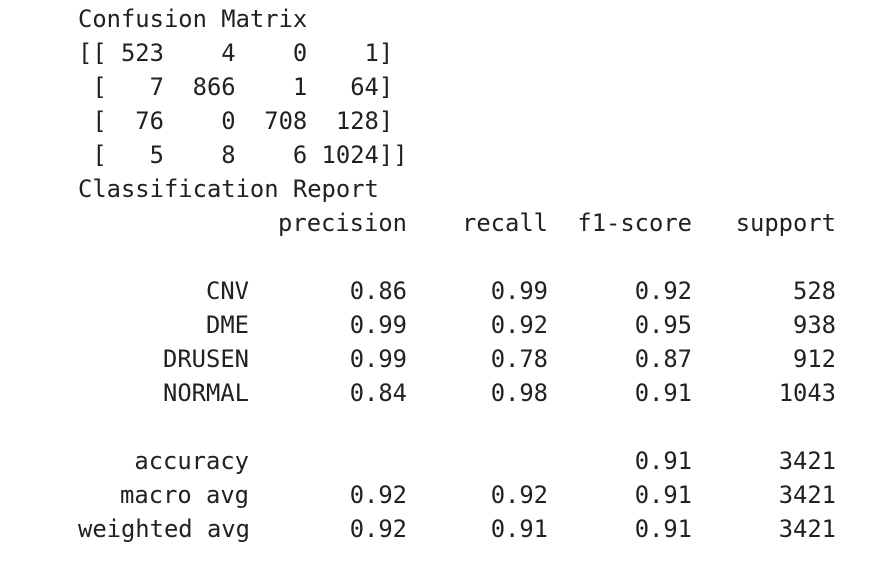 The height and width of the screenshot is (570, 882). What do you see at coordinates (814, 291) in the screenshot?
I see `support-value: 528` at bounding box center [814, 291].